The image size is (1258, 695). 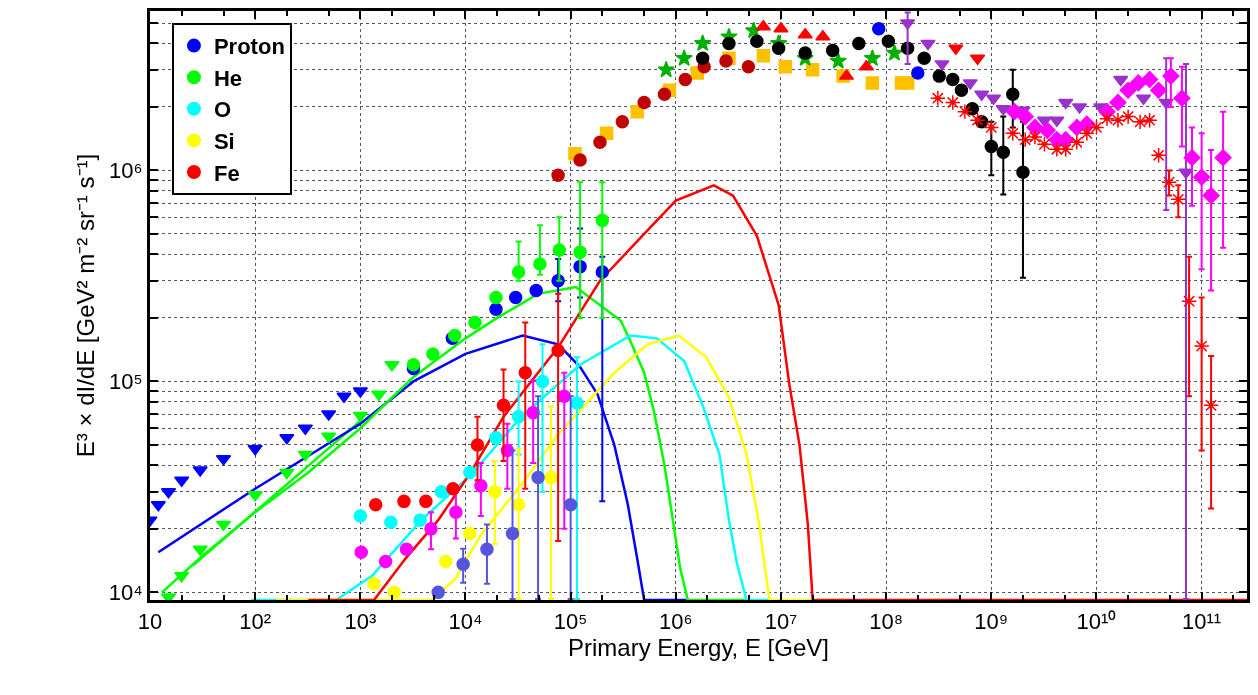 I want to click on x-tick-label: 10⁴, so click(x=465, y=622).